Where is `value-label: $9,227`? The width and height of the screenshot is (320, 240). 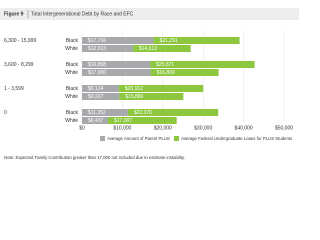 value-label: $9,227 is located at coordinates (96, 97).